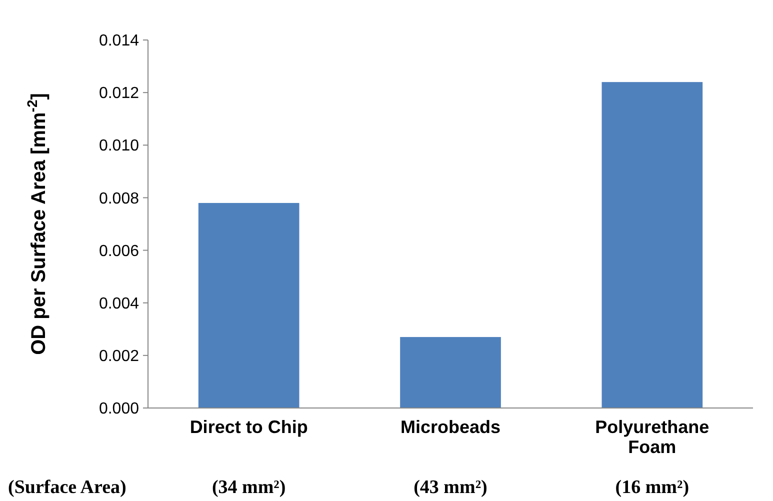 The width and height of the screenshot is (773, 501). What do you see at coordinates (67, 487) in the screenshot?
I see `text: (Surface Area)` at bounding box center [67, 487].